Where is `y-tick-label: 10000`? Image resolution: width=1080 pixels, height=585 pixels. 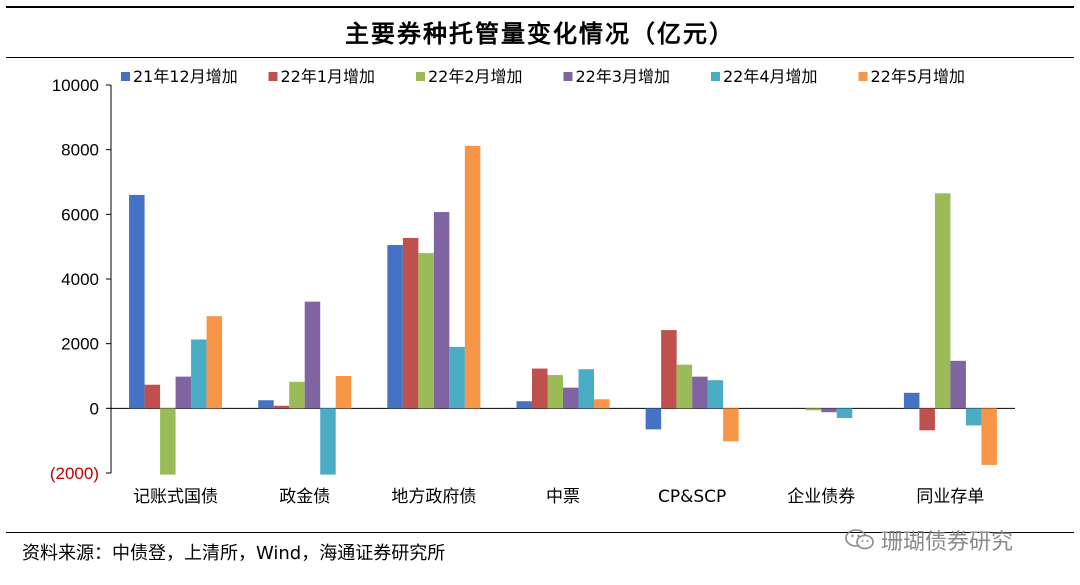 y-tick-label: 10000 is located at coordinates (75, 85).